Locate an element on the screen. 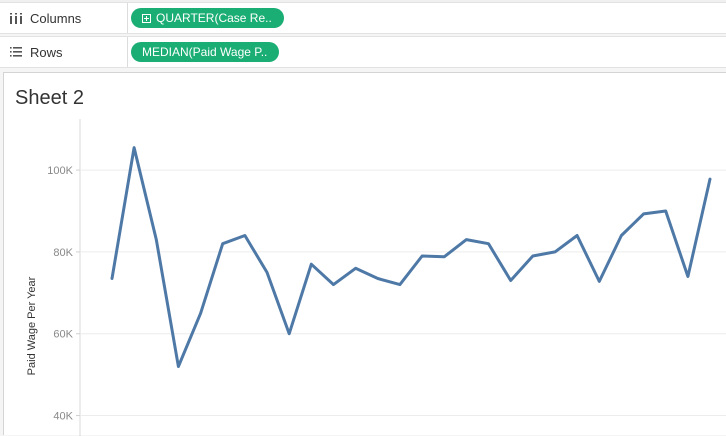 The width and height of the screenshot is (726, 436). rows-pill-text: MEDIAN(Paid Wage P.. is located at coordinates (205, 52).